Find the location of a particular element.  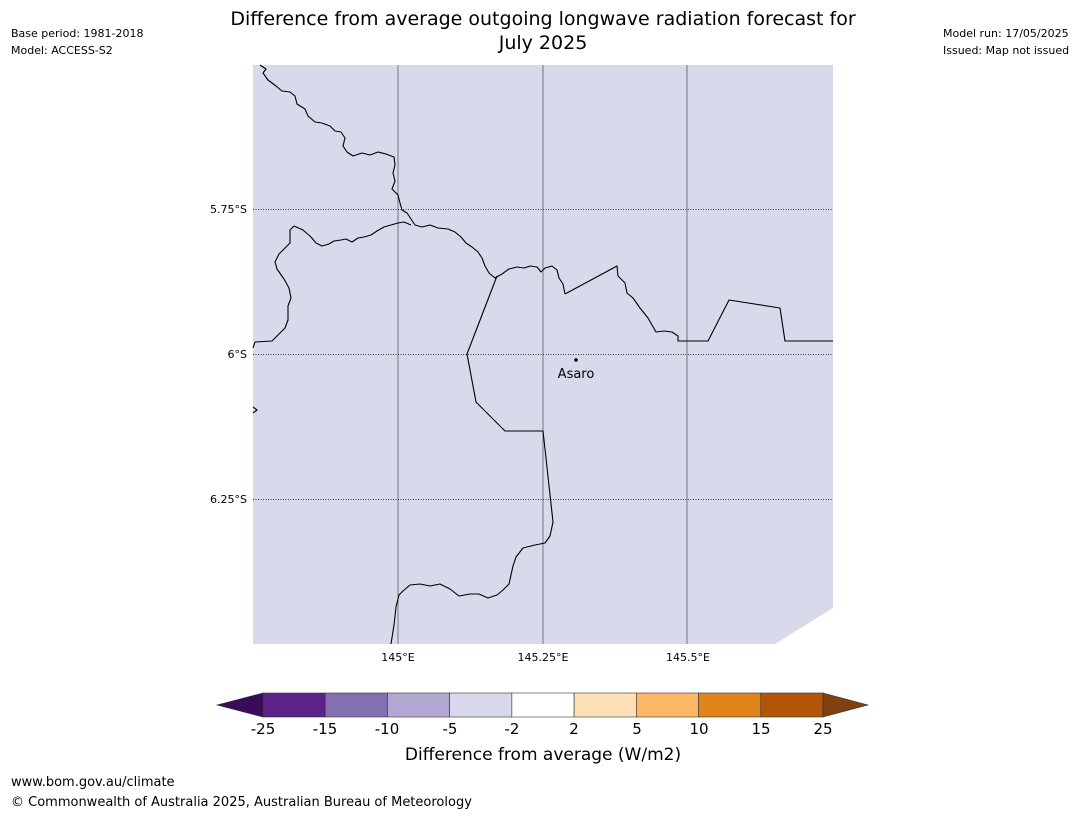

cb-tick-9: 15 is located at coordinates (761, 729).